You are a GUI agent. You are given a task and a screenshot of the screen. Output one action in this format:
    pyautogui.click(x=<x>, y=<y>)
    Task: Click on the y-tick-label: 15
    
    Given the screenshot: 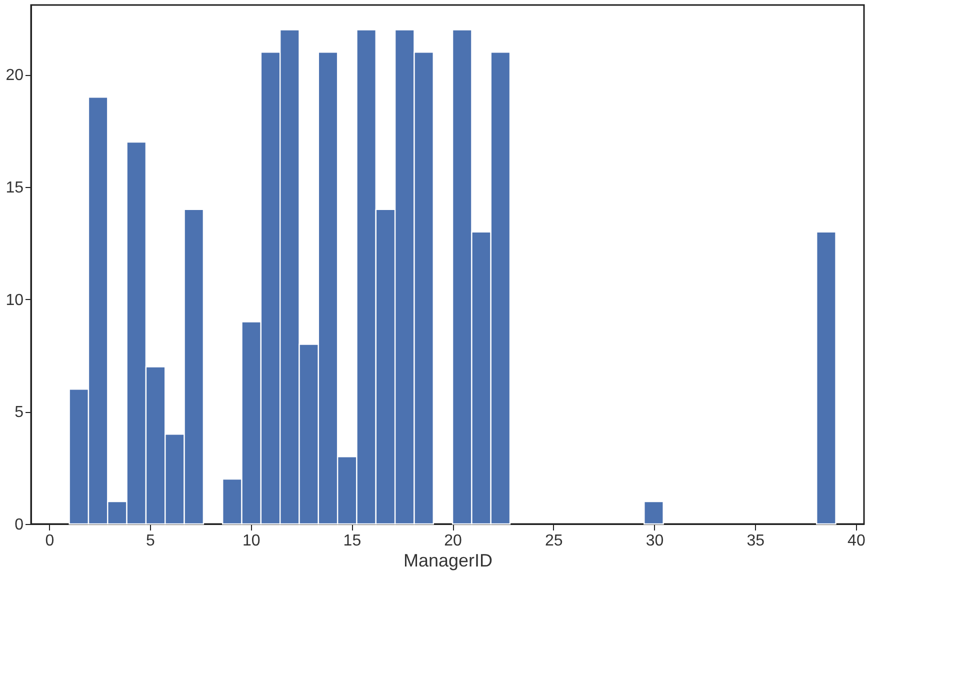 What is the action you would take?
    pyautogui.click(x=15, y=187)
    